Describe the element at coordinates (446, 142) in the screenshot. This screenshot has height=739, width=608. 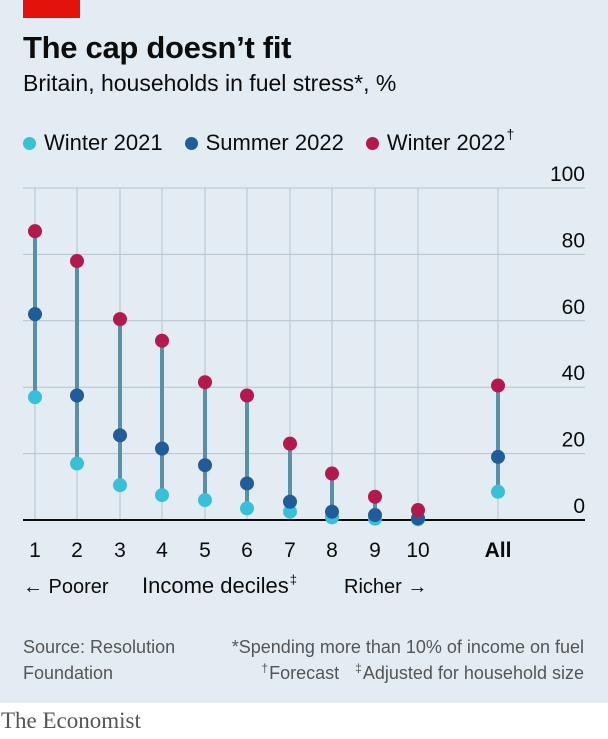
I see `legend-label: Winter 2022` at that location.